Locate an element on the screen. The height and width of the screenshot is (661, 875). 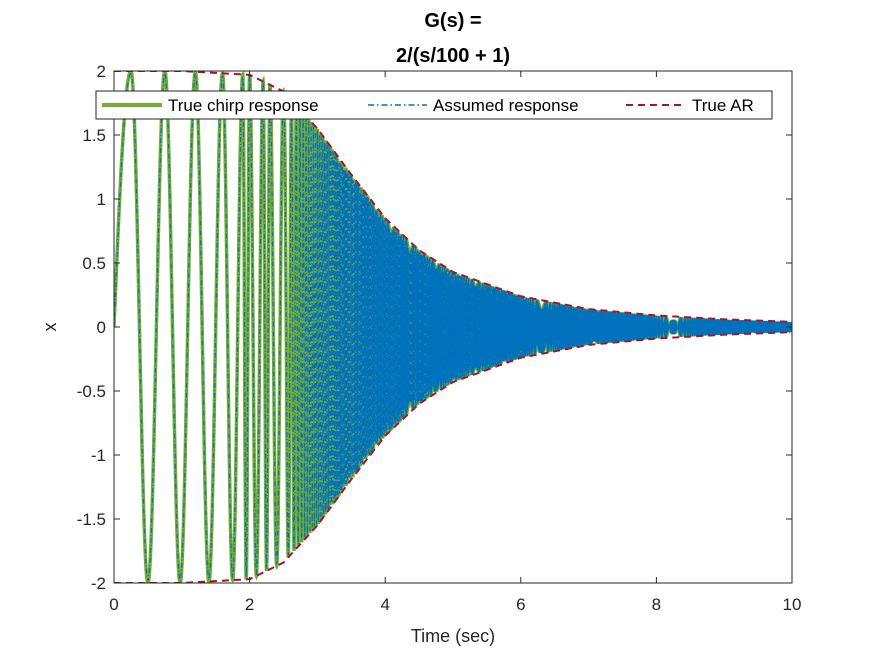
x-tick-label-2: 4 is located at coordinates (384, 604).